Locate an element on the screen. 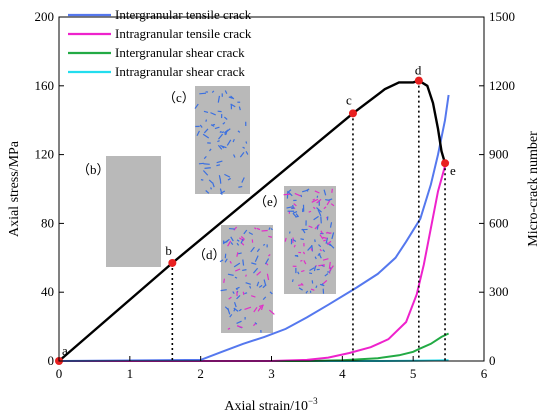 The height and width of the screenshot is (419, 550). point-label-b: b is located at coordinates (168, 250).